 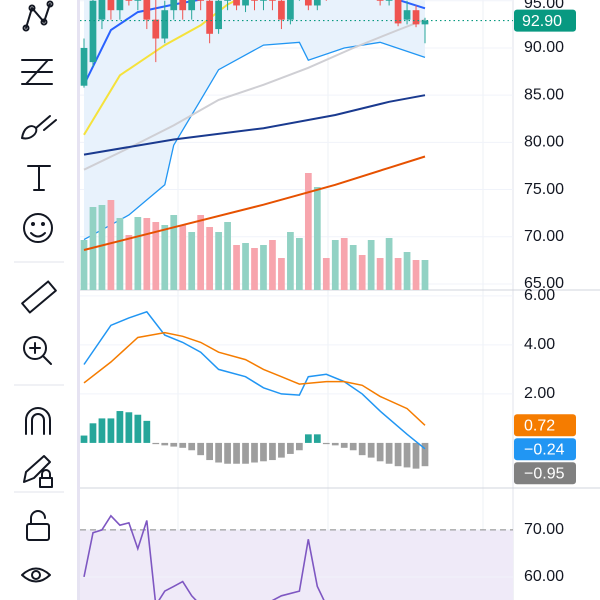 I want to click on lock-drawing-tool, so click(x=38, y=471).